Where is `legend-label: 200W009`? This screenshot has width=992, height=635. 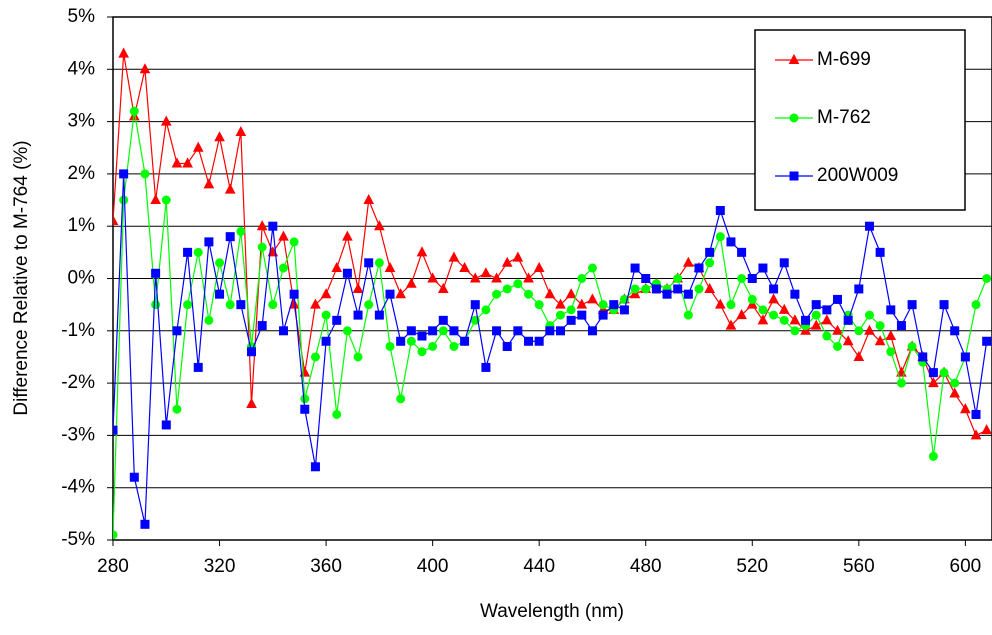
legend-label: 200W009 is located at coordinates (857, 175).